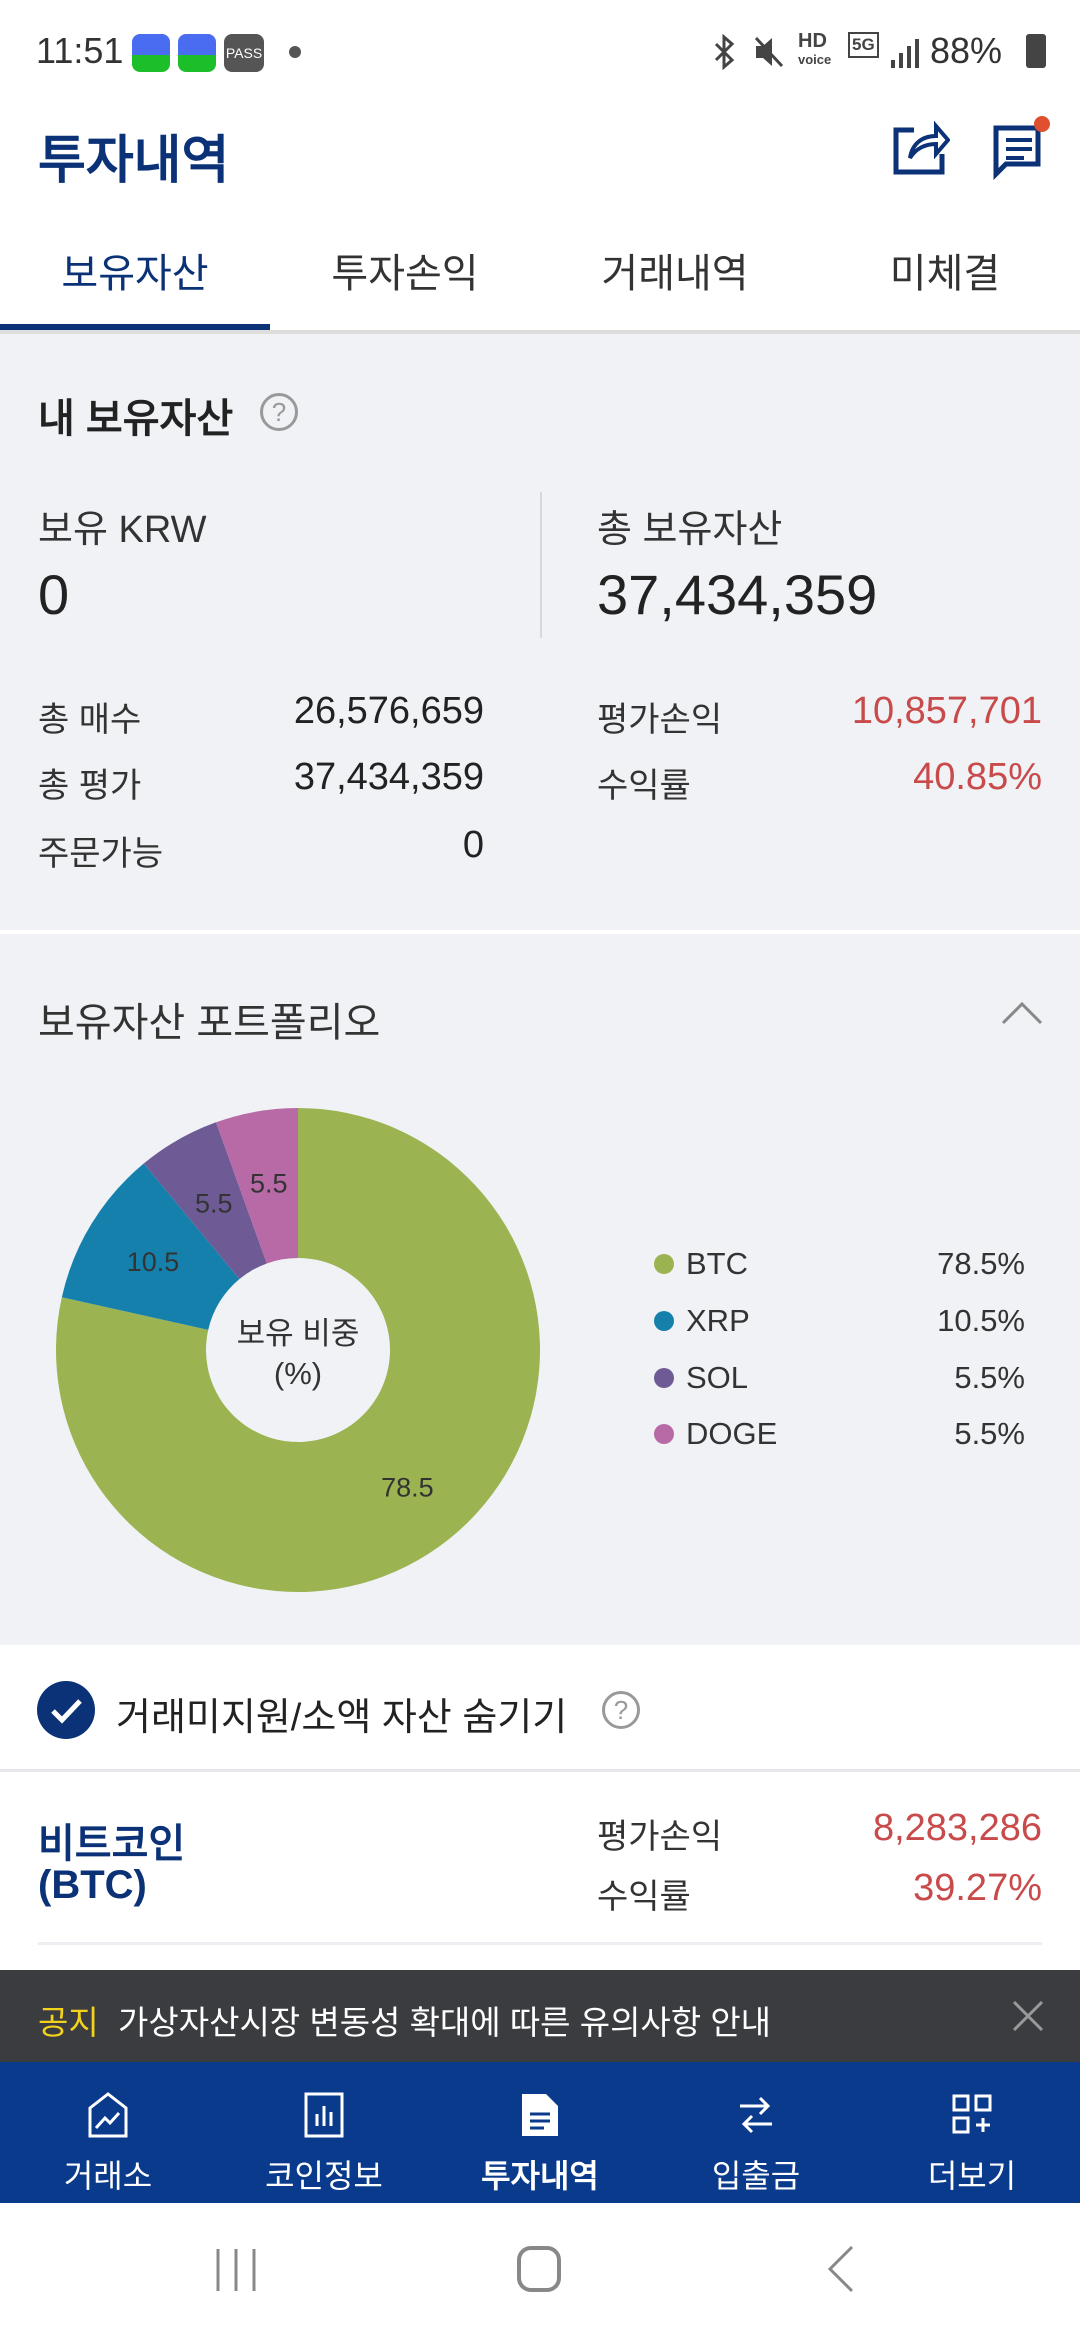  What do you see at coordinates (660, 1837) in the screenshot?
I see `pl-label: 평가손익` at bounding box center [660, 1837].